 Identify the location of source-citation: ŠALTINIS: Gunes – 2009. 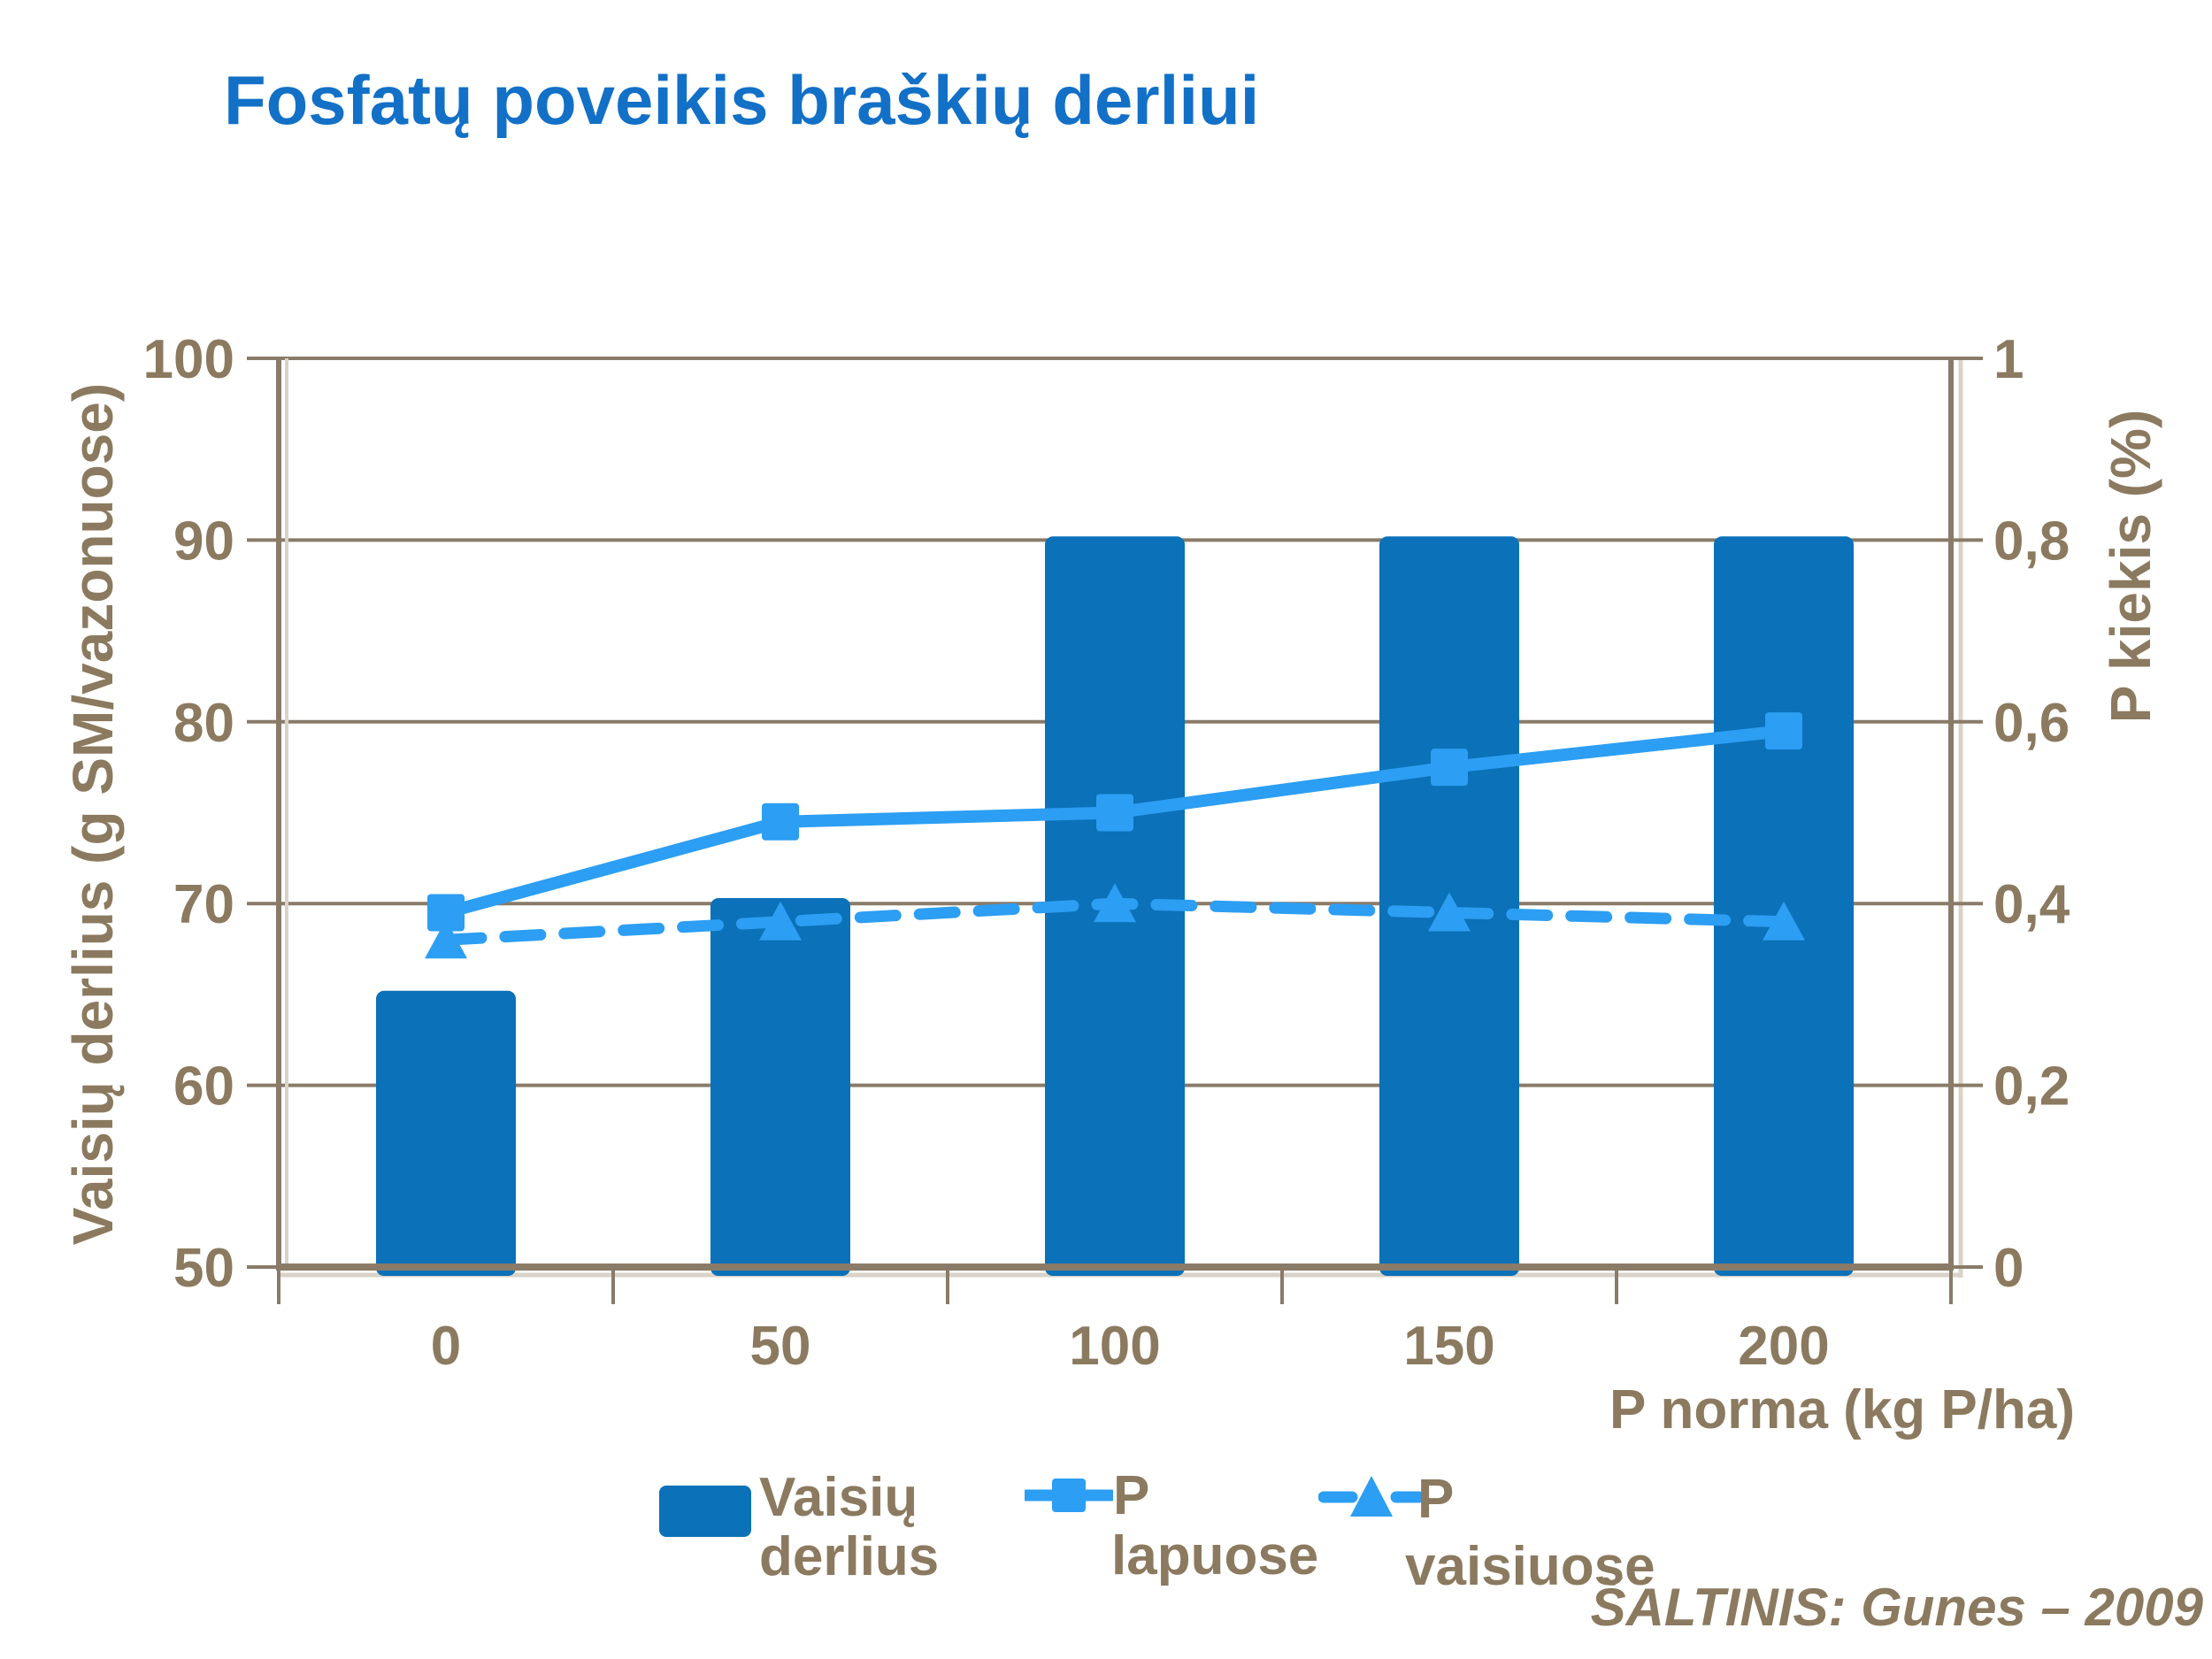
(1897, 1608).